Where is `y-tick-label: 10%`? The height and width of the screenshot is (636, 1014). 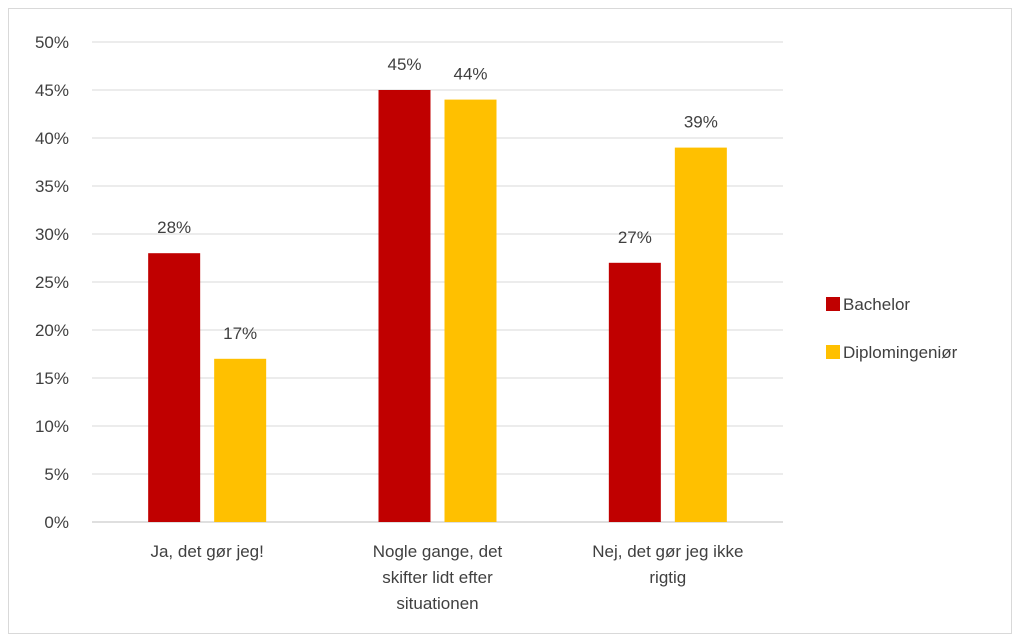 y-tick-label: 10% is located at coordinates (52, 426).